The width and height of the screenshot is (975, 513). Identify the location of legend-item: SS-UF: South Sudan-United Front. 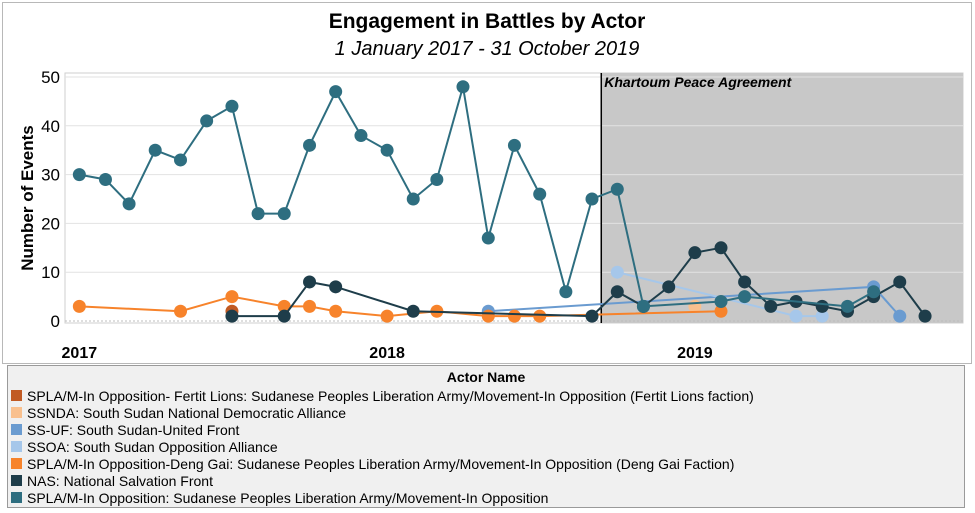
(486, 429).